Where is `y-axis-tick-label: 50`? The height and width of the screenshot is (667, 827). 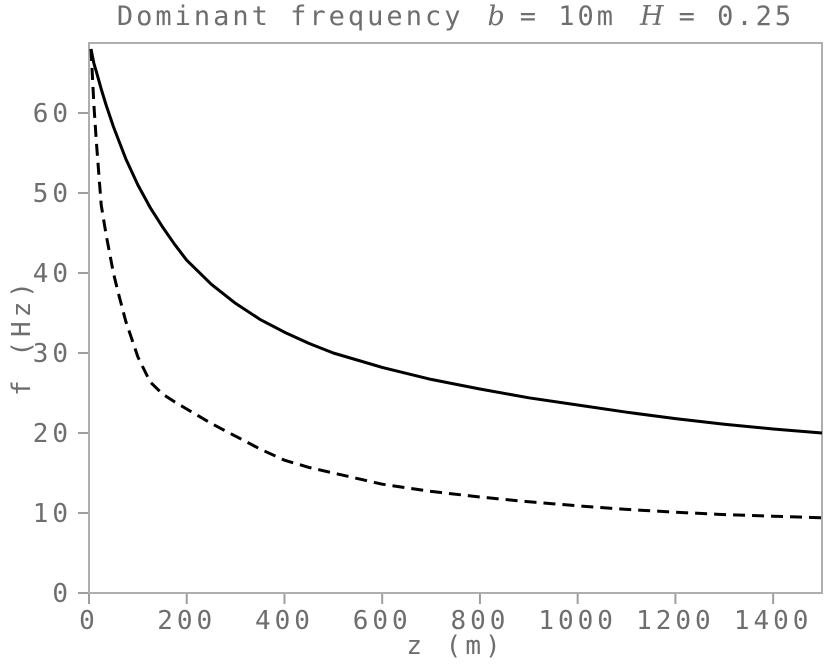
y-axis-tick-label: 50 is located at coordinates (52, 194).